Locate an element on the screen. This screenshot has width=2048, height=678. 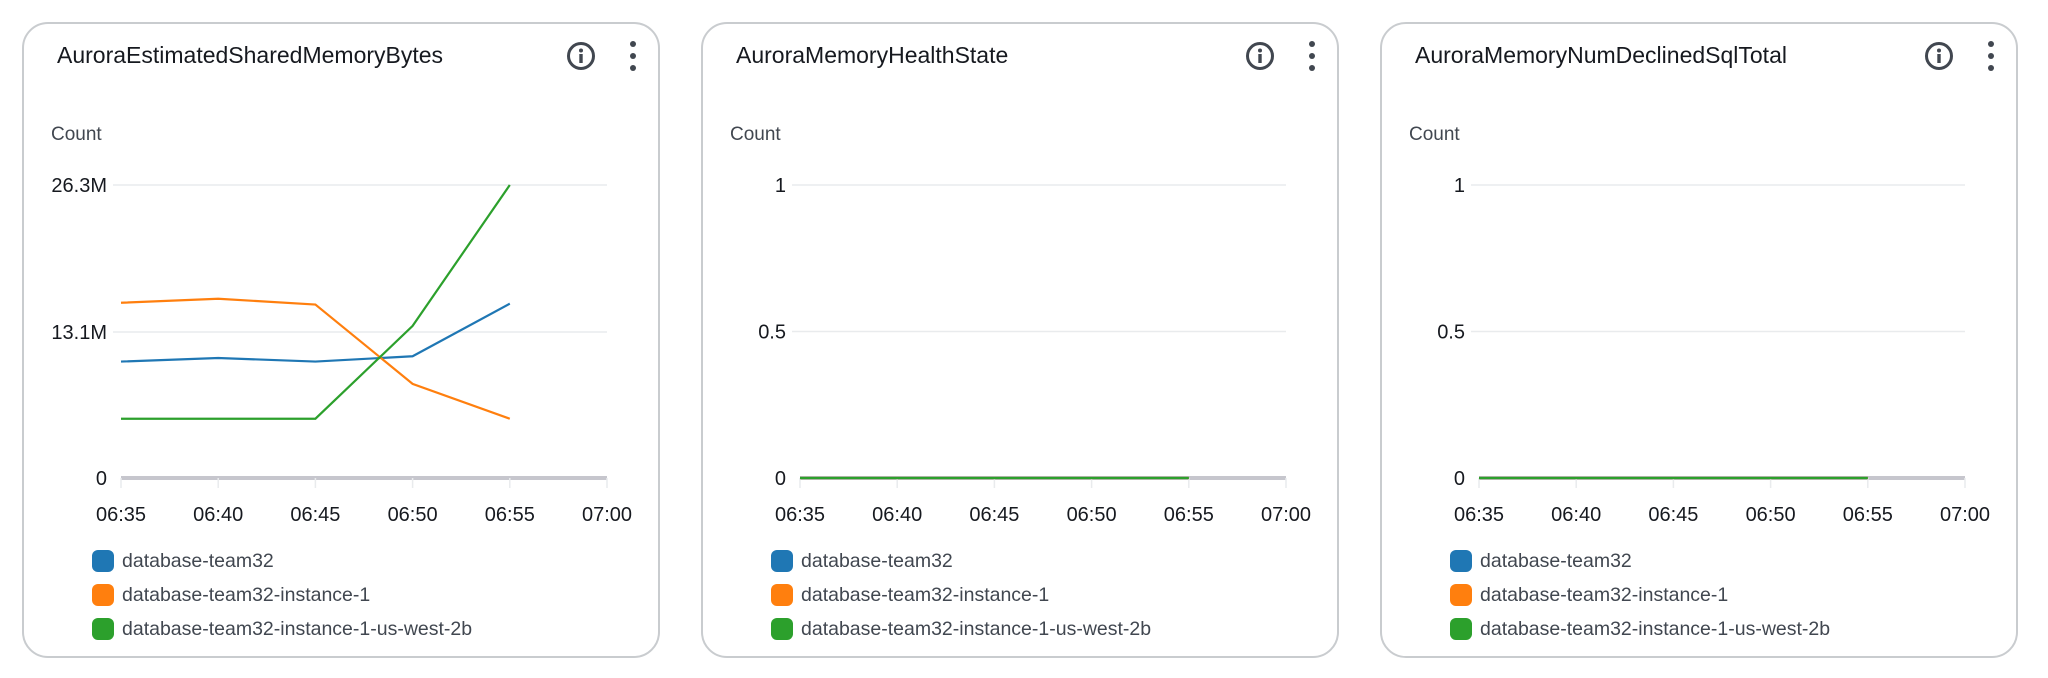
widget-title: AuroraMemoryHealthState is located at coordinates (872, 55).